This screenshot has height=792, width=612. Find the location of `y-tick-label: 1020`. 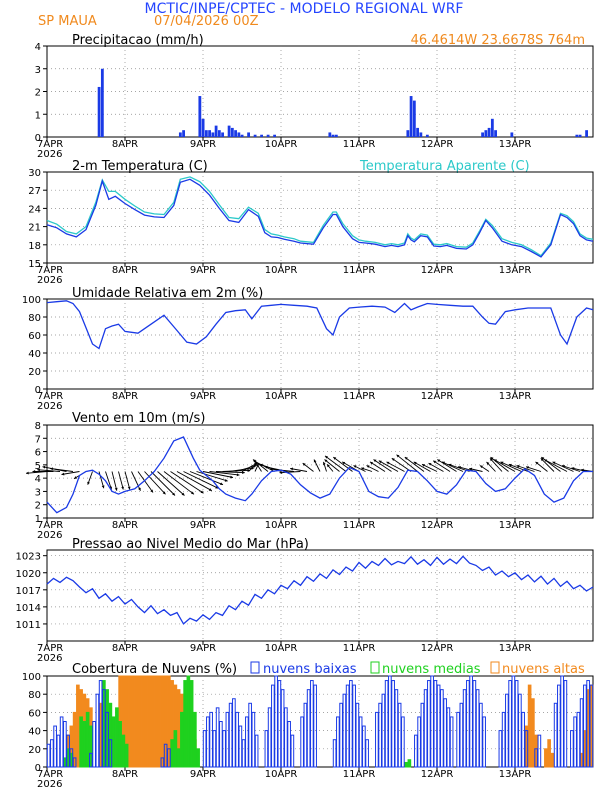

y-tick-label: 1020 is located at coordinates (28, 574).